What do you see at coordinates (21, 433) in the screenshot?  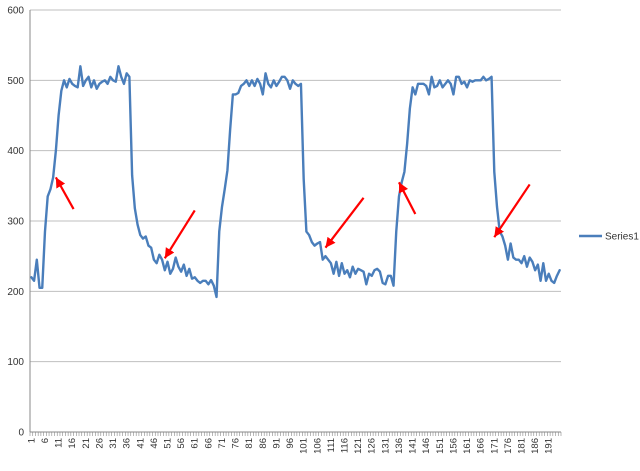 I see `y-tick-label: 0` at bounding box center [21, 433].